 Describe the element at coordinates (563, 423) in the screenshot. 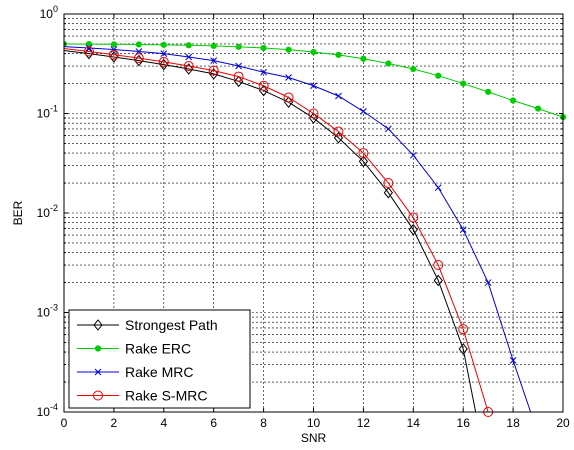

I see `x-tick-label: 20` at that location.